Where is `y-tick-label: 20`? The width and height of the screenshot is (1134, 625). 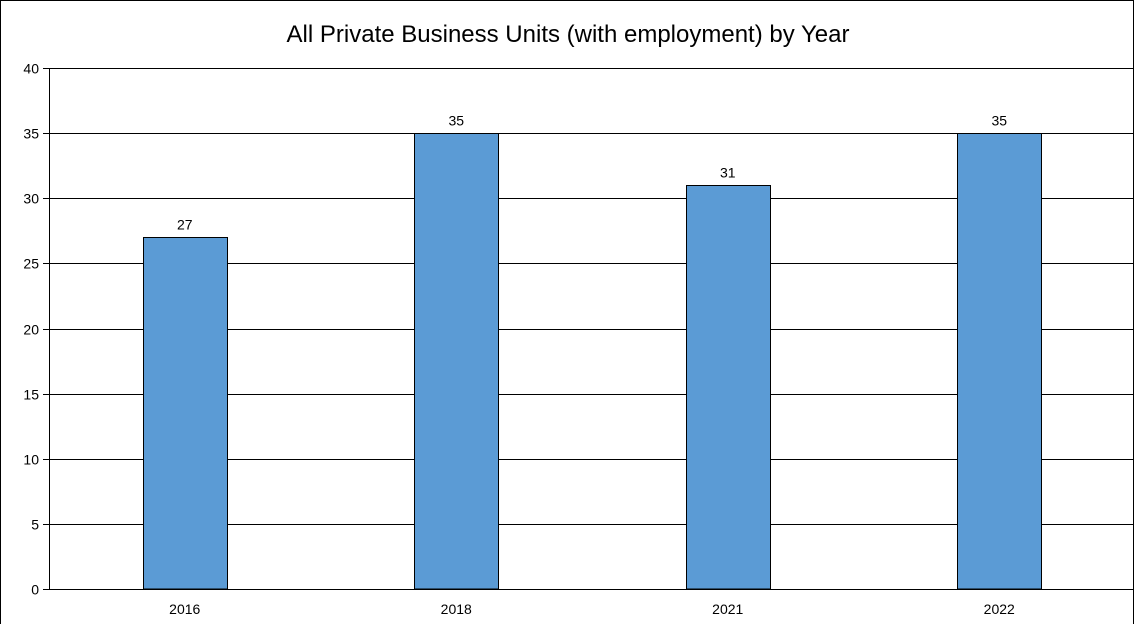 y-tick-label: 20 is located at coordinates (31, 330).